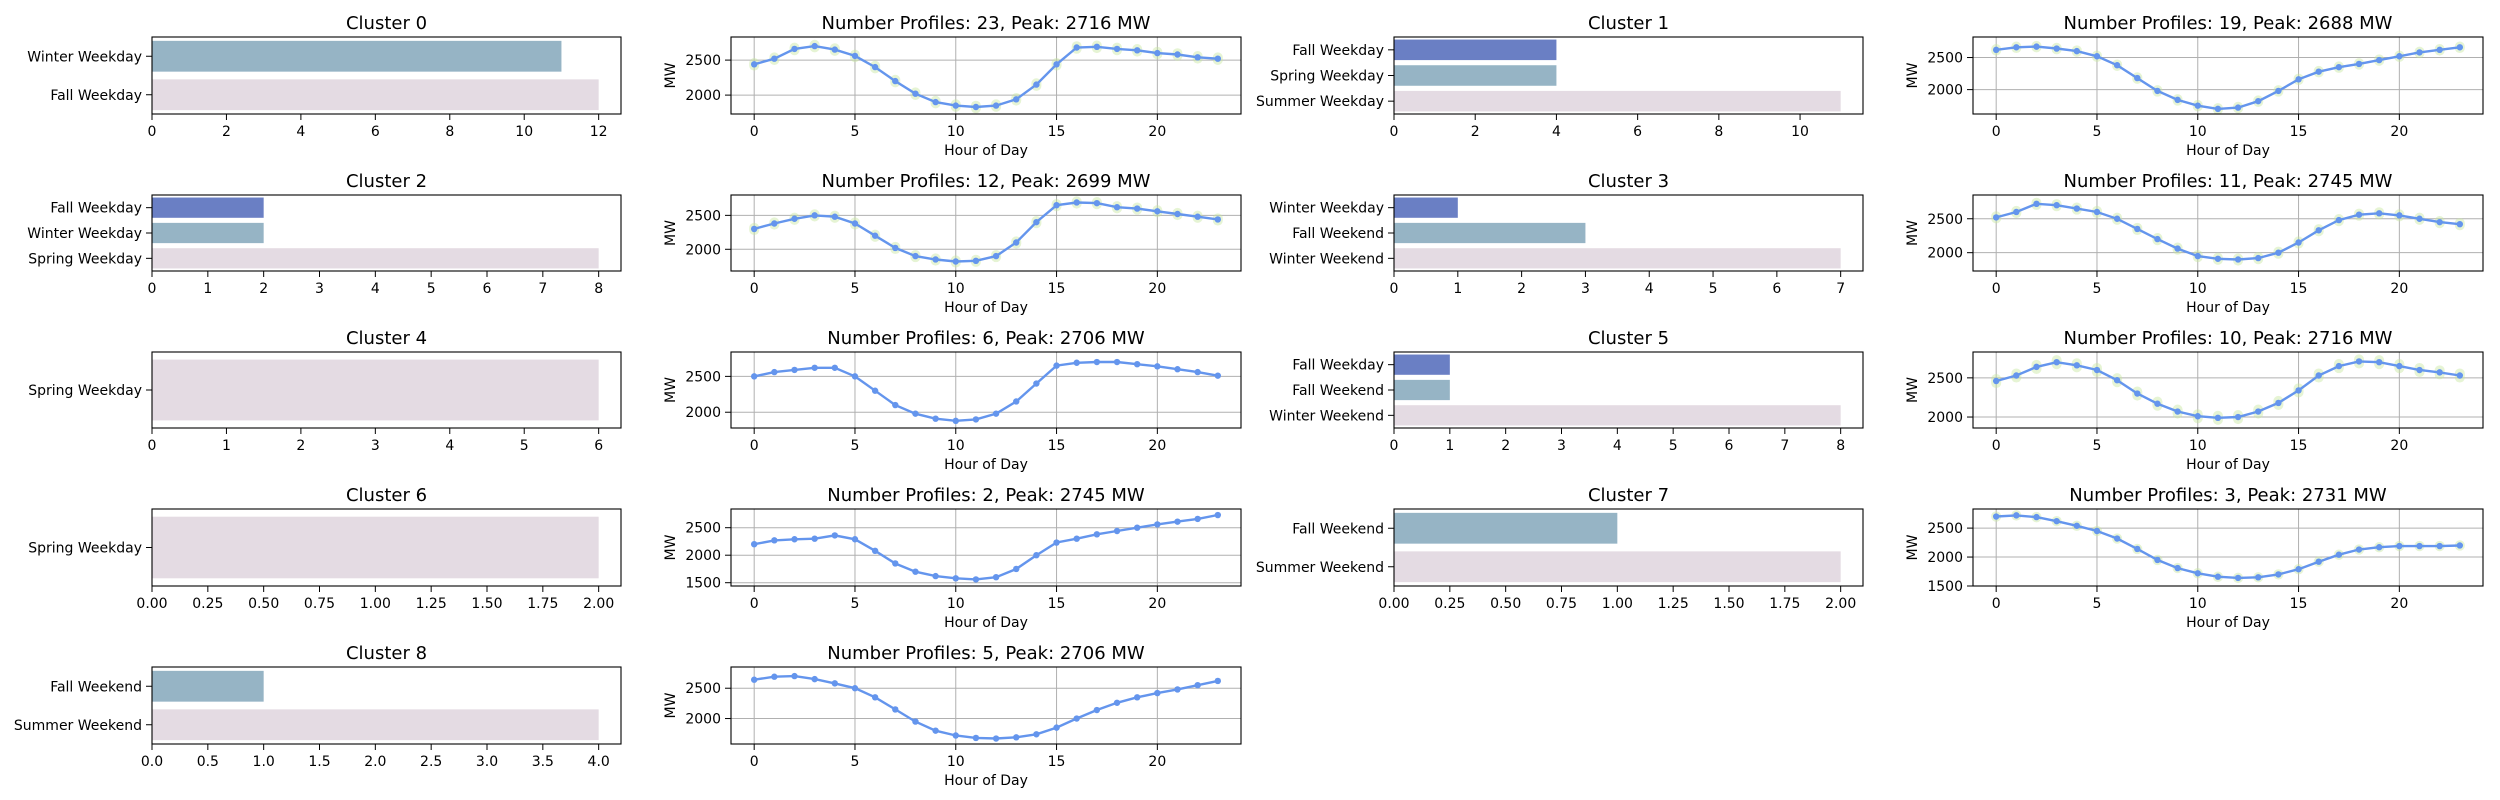 This screenshot has height=800, width=2500. What do you see at coordinates (986, 495) in the screenshot?
I see `subplot-title: Number Profiles: 2, Peak: 2745 MW` at bounding box center [986, 495].